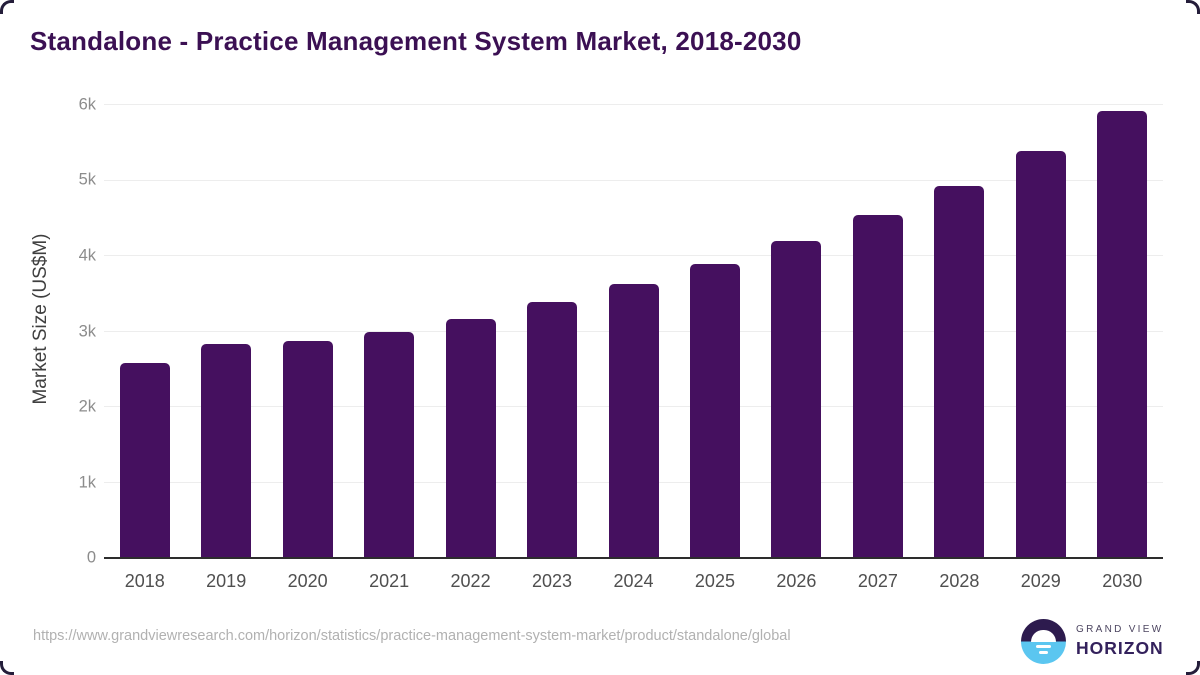  What do you see at coordinates (307, 449) in the screenshot?
I see `bar-2020` at bounding box center [307, 449].